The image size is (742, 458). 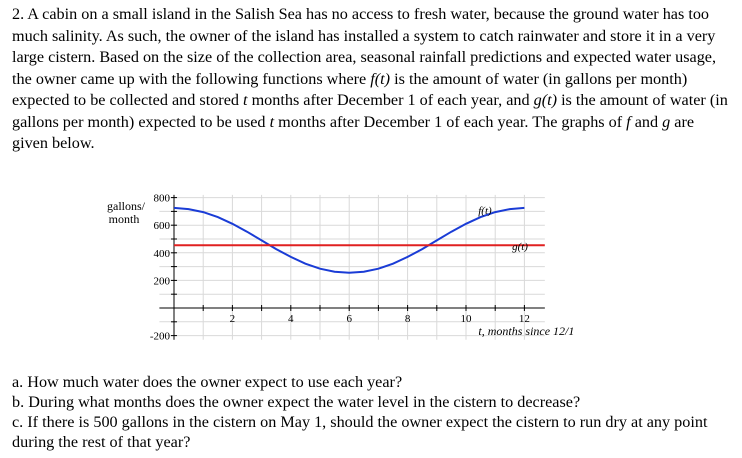 I want to click on y-axis-label-bottom: month, so click(x=124, y=219).